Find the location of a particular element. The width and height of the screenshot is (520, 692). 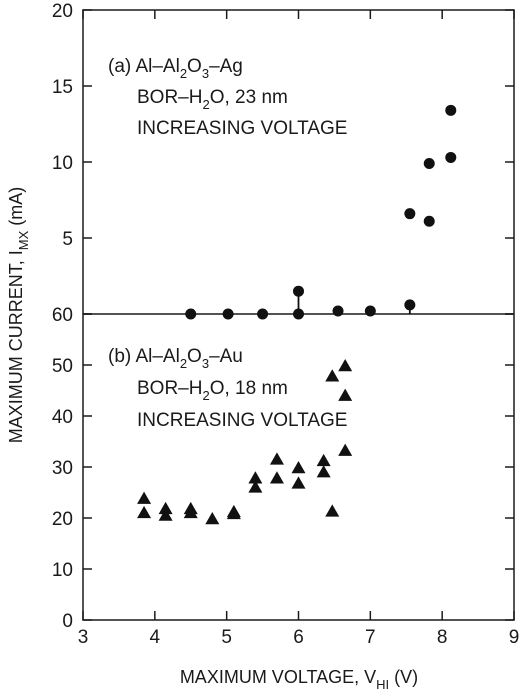

x-tick-label: 9 is located at coordinates (514, 637).